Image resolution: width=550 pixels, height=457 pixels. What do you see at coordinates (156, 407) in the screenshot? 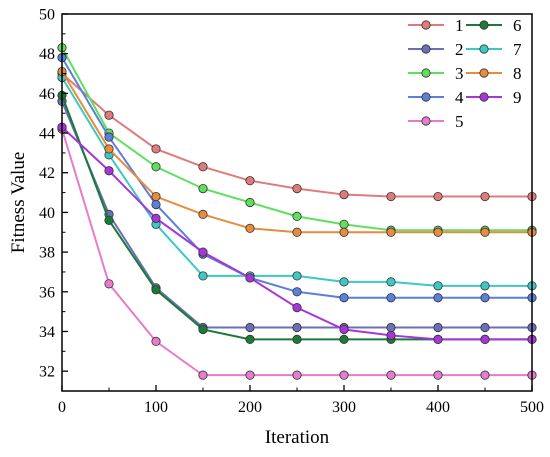
I see `x-tick-label: 100` at bounding box center [156, 407].